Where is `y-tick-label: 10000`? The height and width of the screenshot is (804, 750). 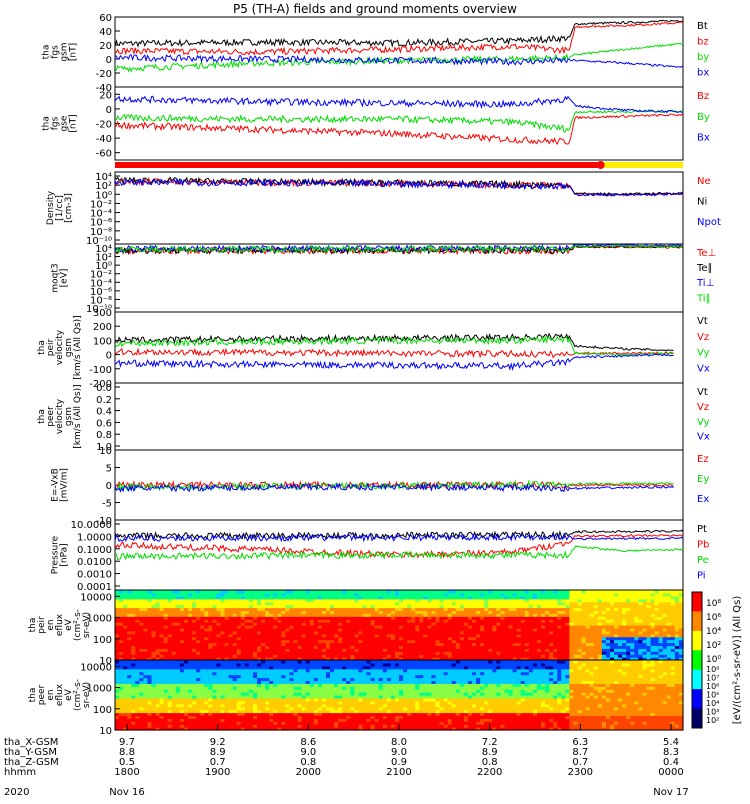 y-tick-label: 10000 is located at coordinates (96, 597).